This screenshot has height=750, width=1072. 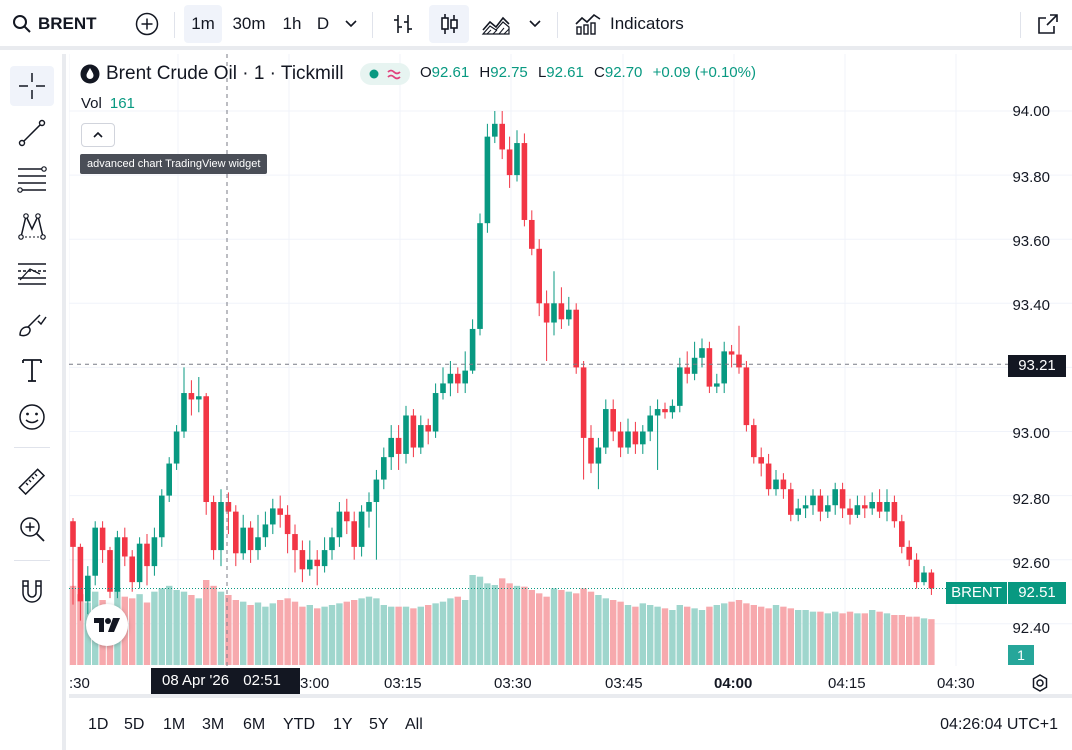 What do you see at coordinates (1048, 24) in the screenshot?
I see `open-in-new-window-button` at bounding box center [1048, 24].